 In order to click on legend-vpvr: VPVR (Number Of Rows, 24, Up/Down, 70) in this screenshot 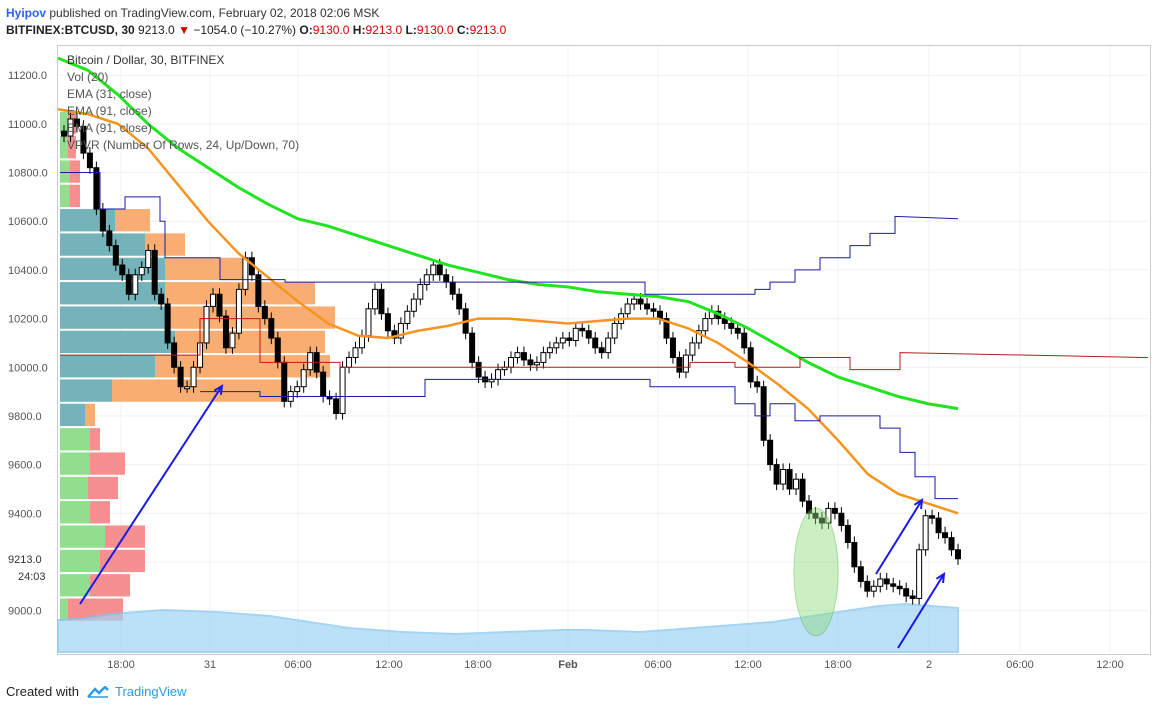, I will do `click(183, 145)`.